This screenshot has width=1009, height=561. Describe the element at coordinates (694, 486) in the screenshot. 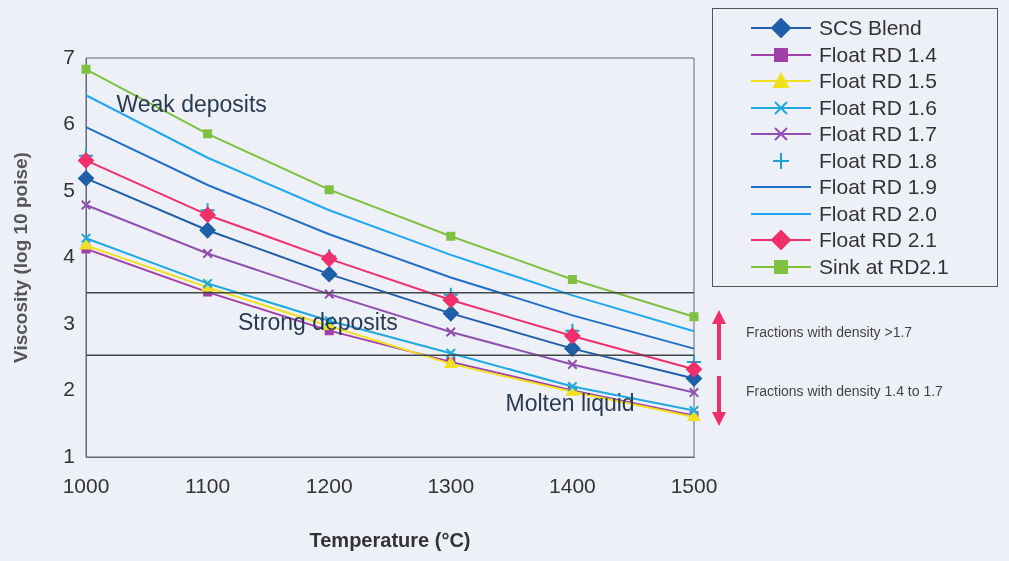

I see `x-tick-label: 1500` at that location.